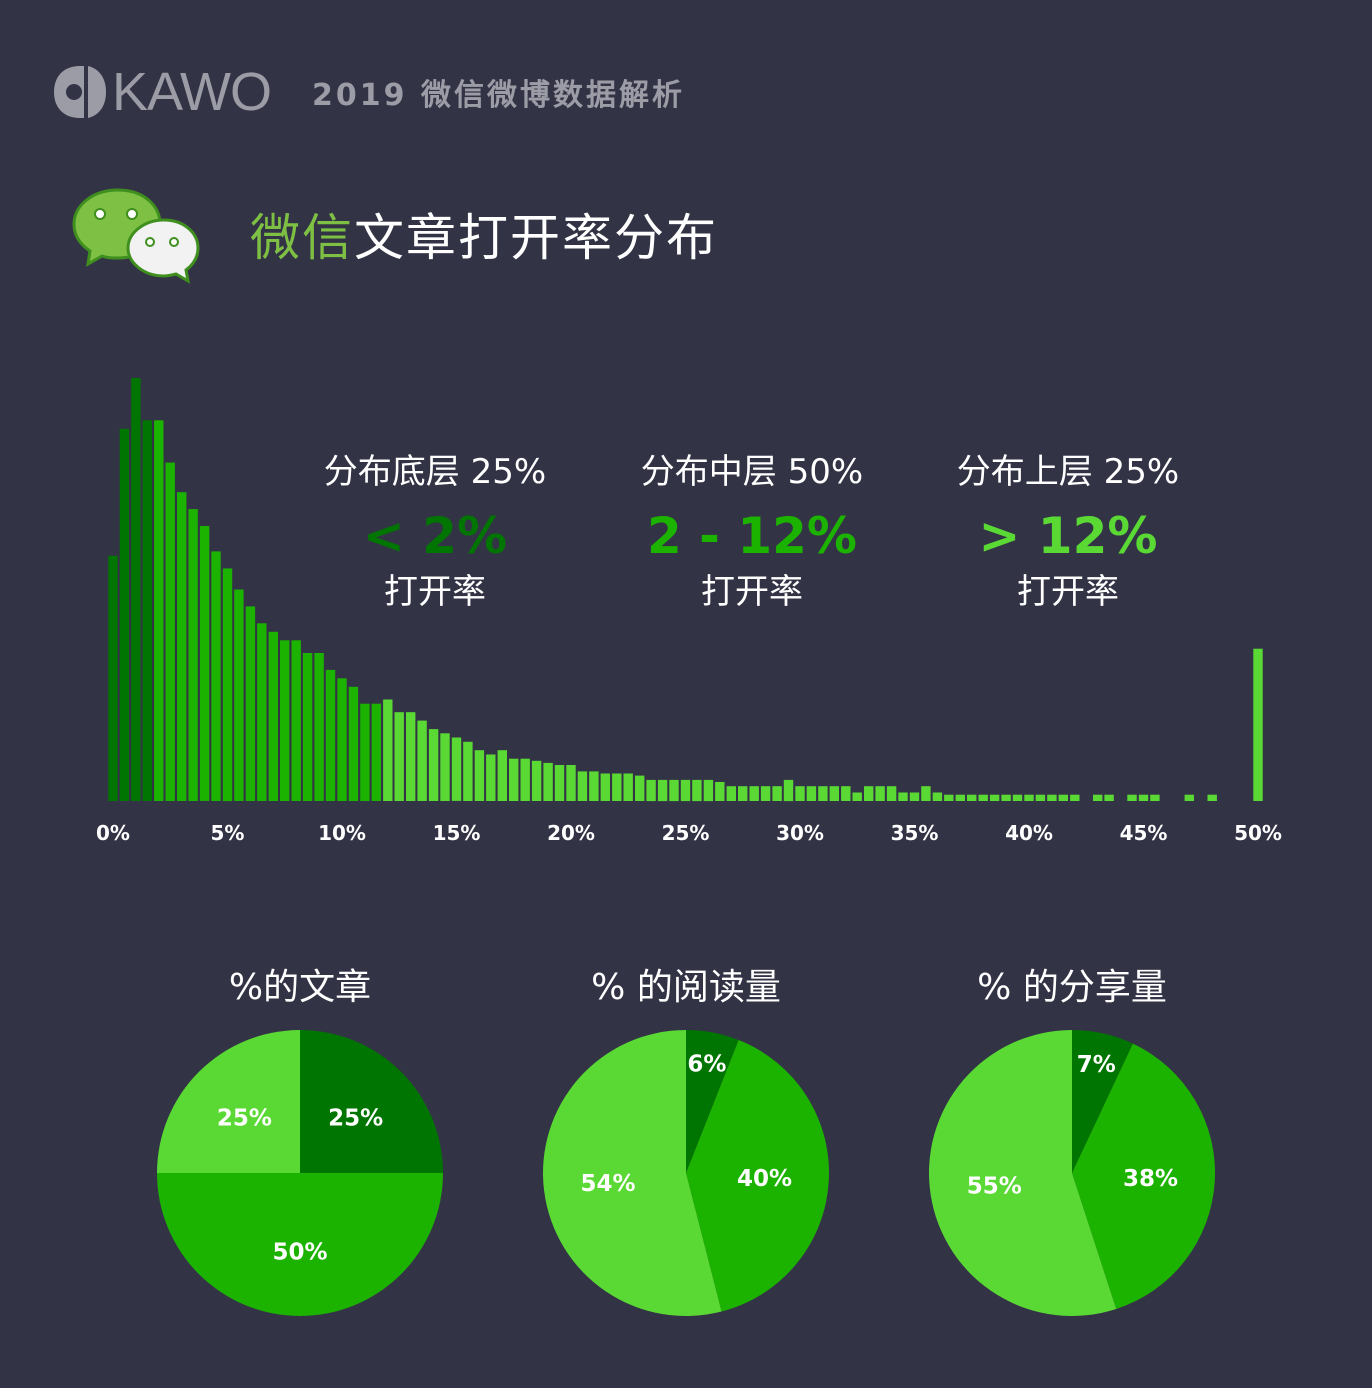 This screenshot has height=1388, width=1372. Describe the element at coordinates (435, 472) in the screenshot. I see `tier-bottom-label: 分布底层 25%` at that location.